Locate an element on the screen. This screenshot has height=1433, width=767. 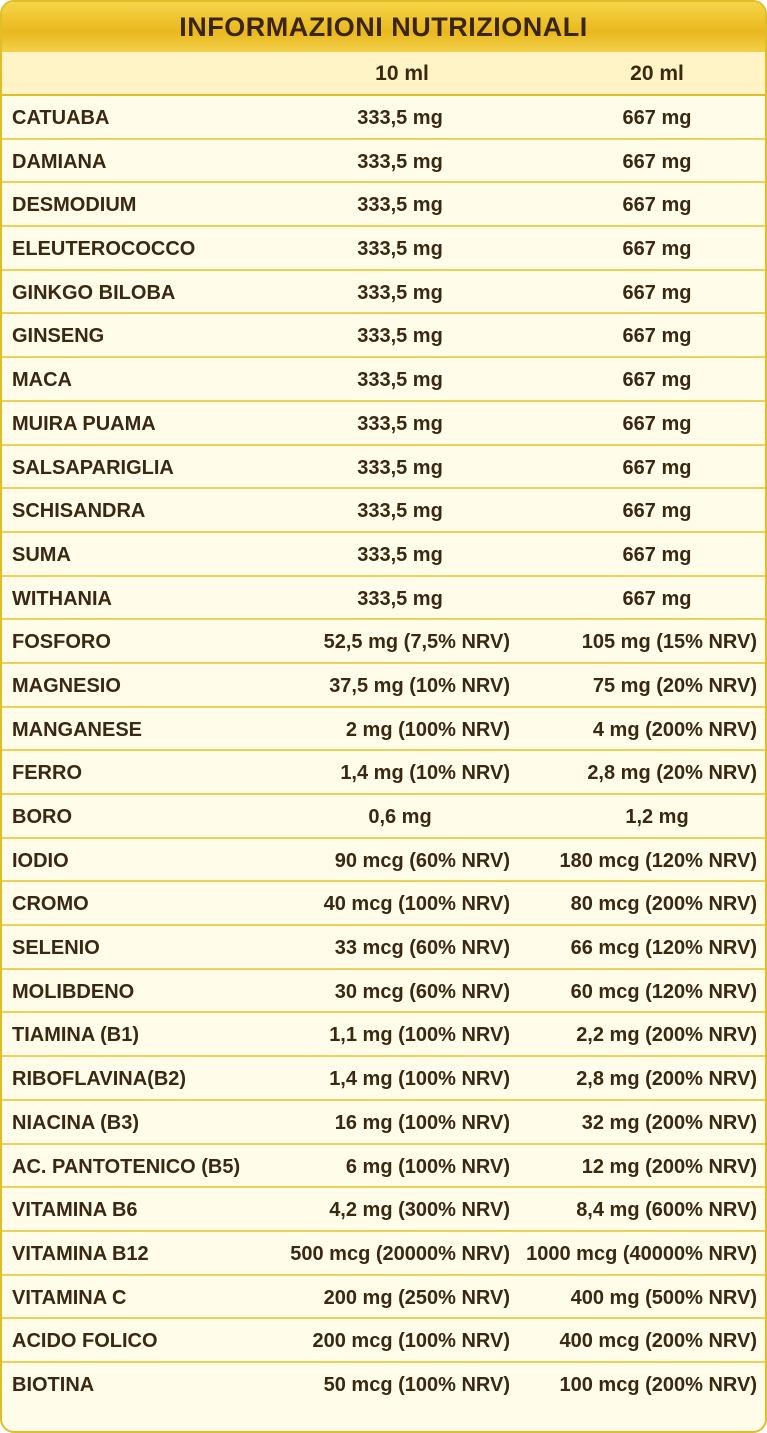
nutrient-amount: 2,2 mg (200% NRV) is located at coordinates (666, 1035).